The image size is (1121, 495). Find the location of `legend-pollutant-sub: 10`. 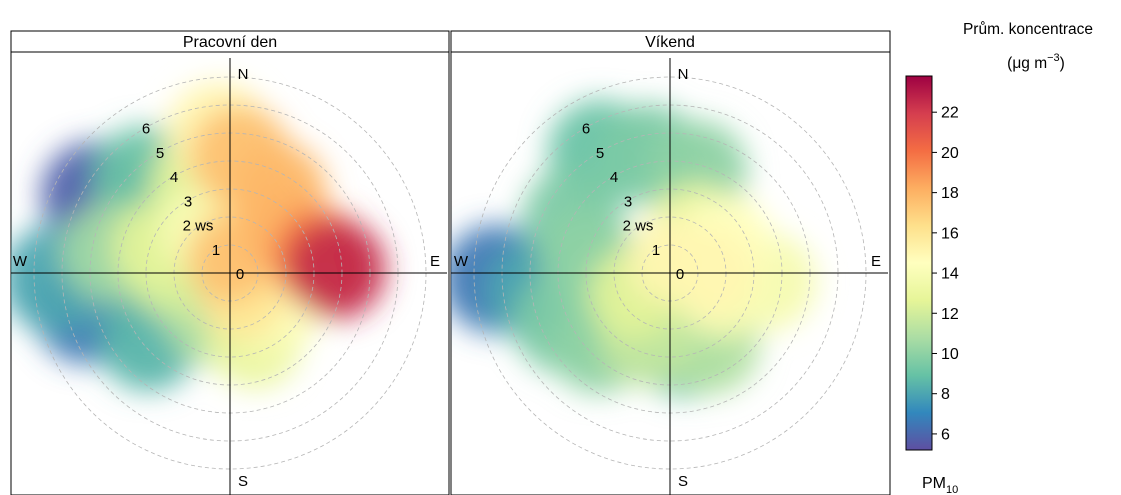

legend-pollutant-sub: 10 is located at coordinates (952, 489).